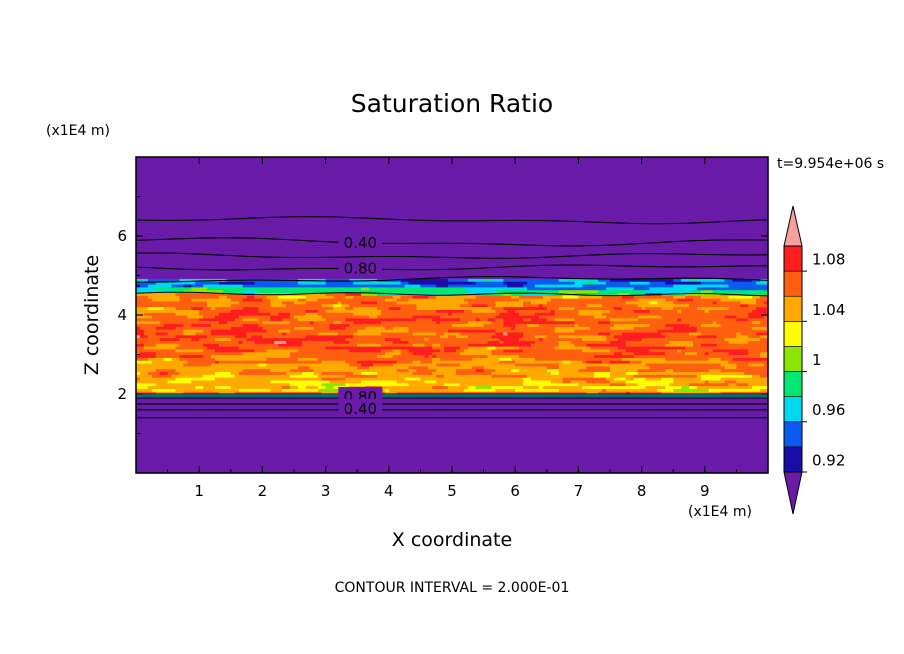 The width and height of the screenshot is (904, 654). Describe the element at coordinates (817, 360) in the screenshot. I see `colorbar-tick-label: 1` at that location.